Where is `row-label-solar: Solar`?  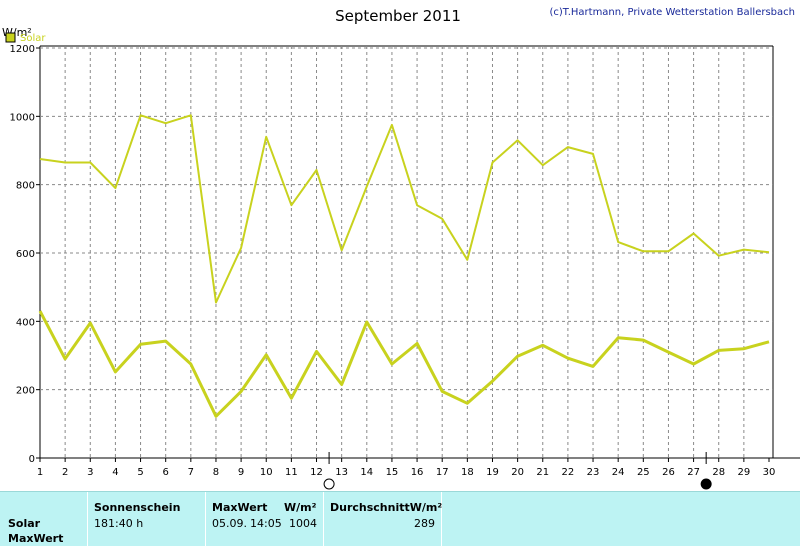
row-label-solar: Solar is located at coordinates (24, 523).